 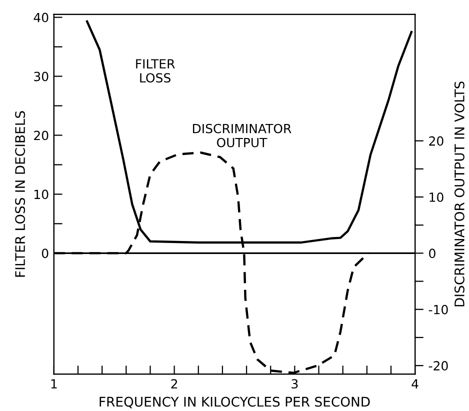 What do you see at coordinates (438, 309) in the screenshot?
I see `y2-tick-label: -10` at bounding box center [438, 309].